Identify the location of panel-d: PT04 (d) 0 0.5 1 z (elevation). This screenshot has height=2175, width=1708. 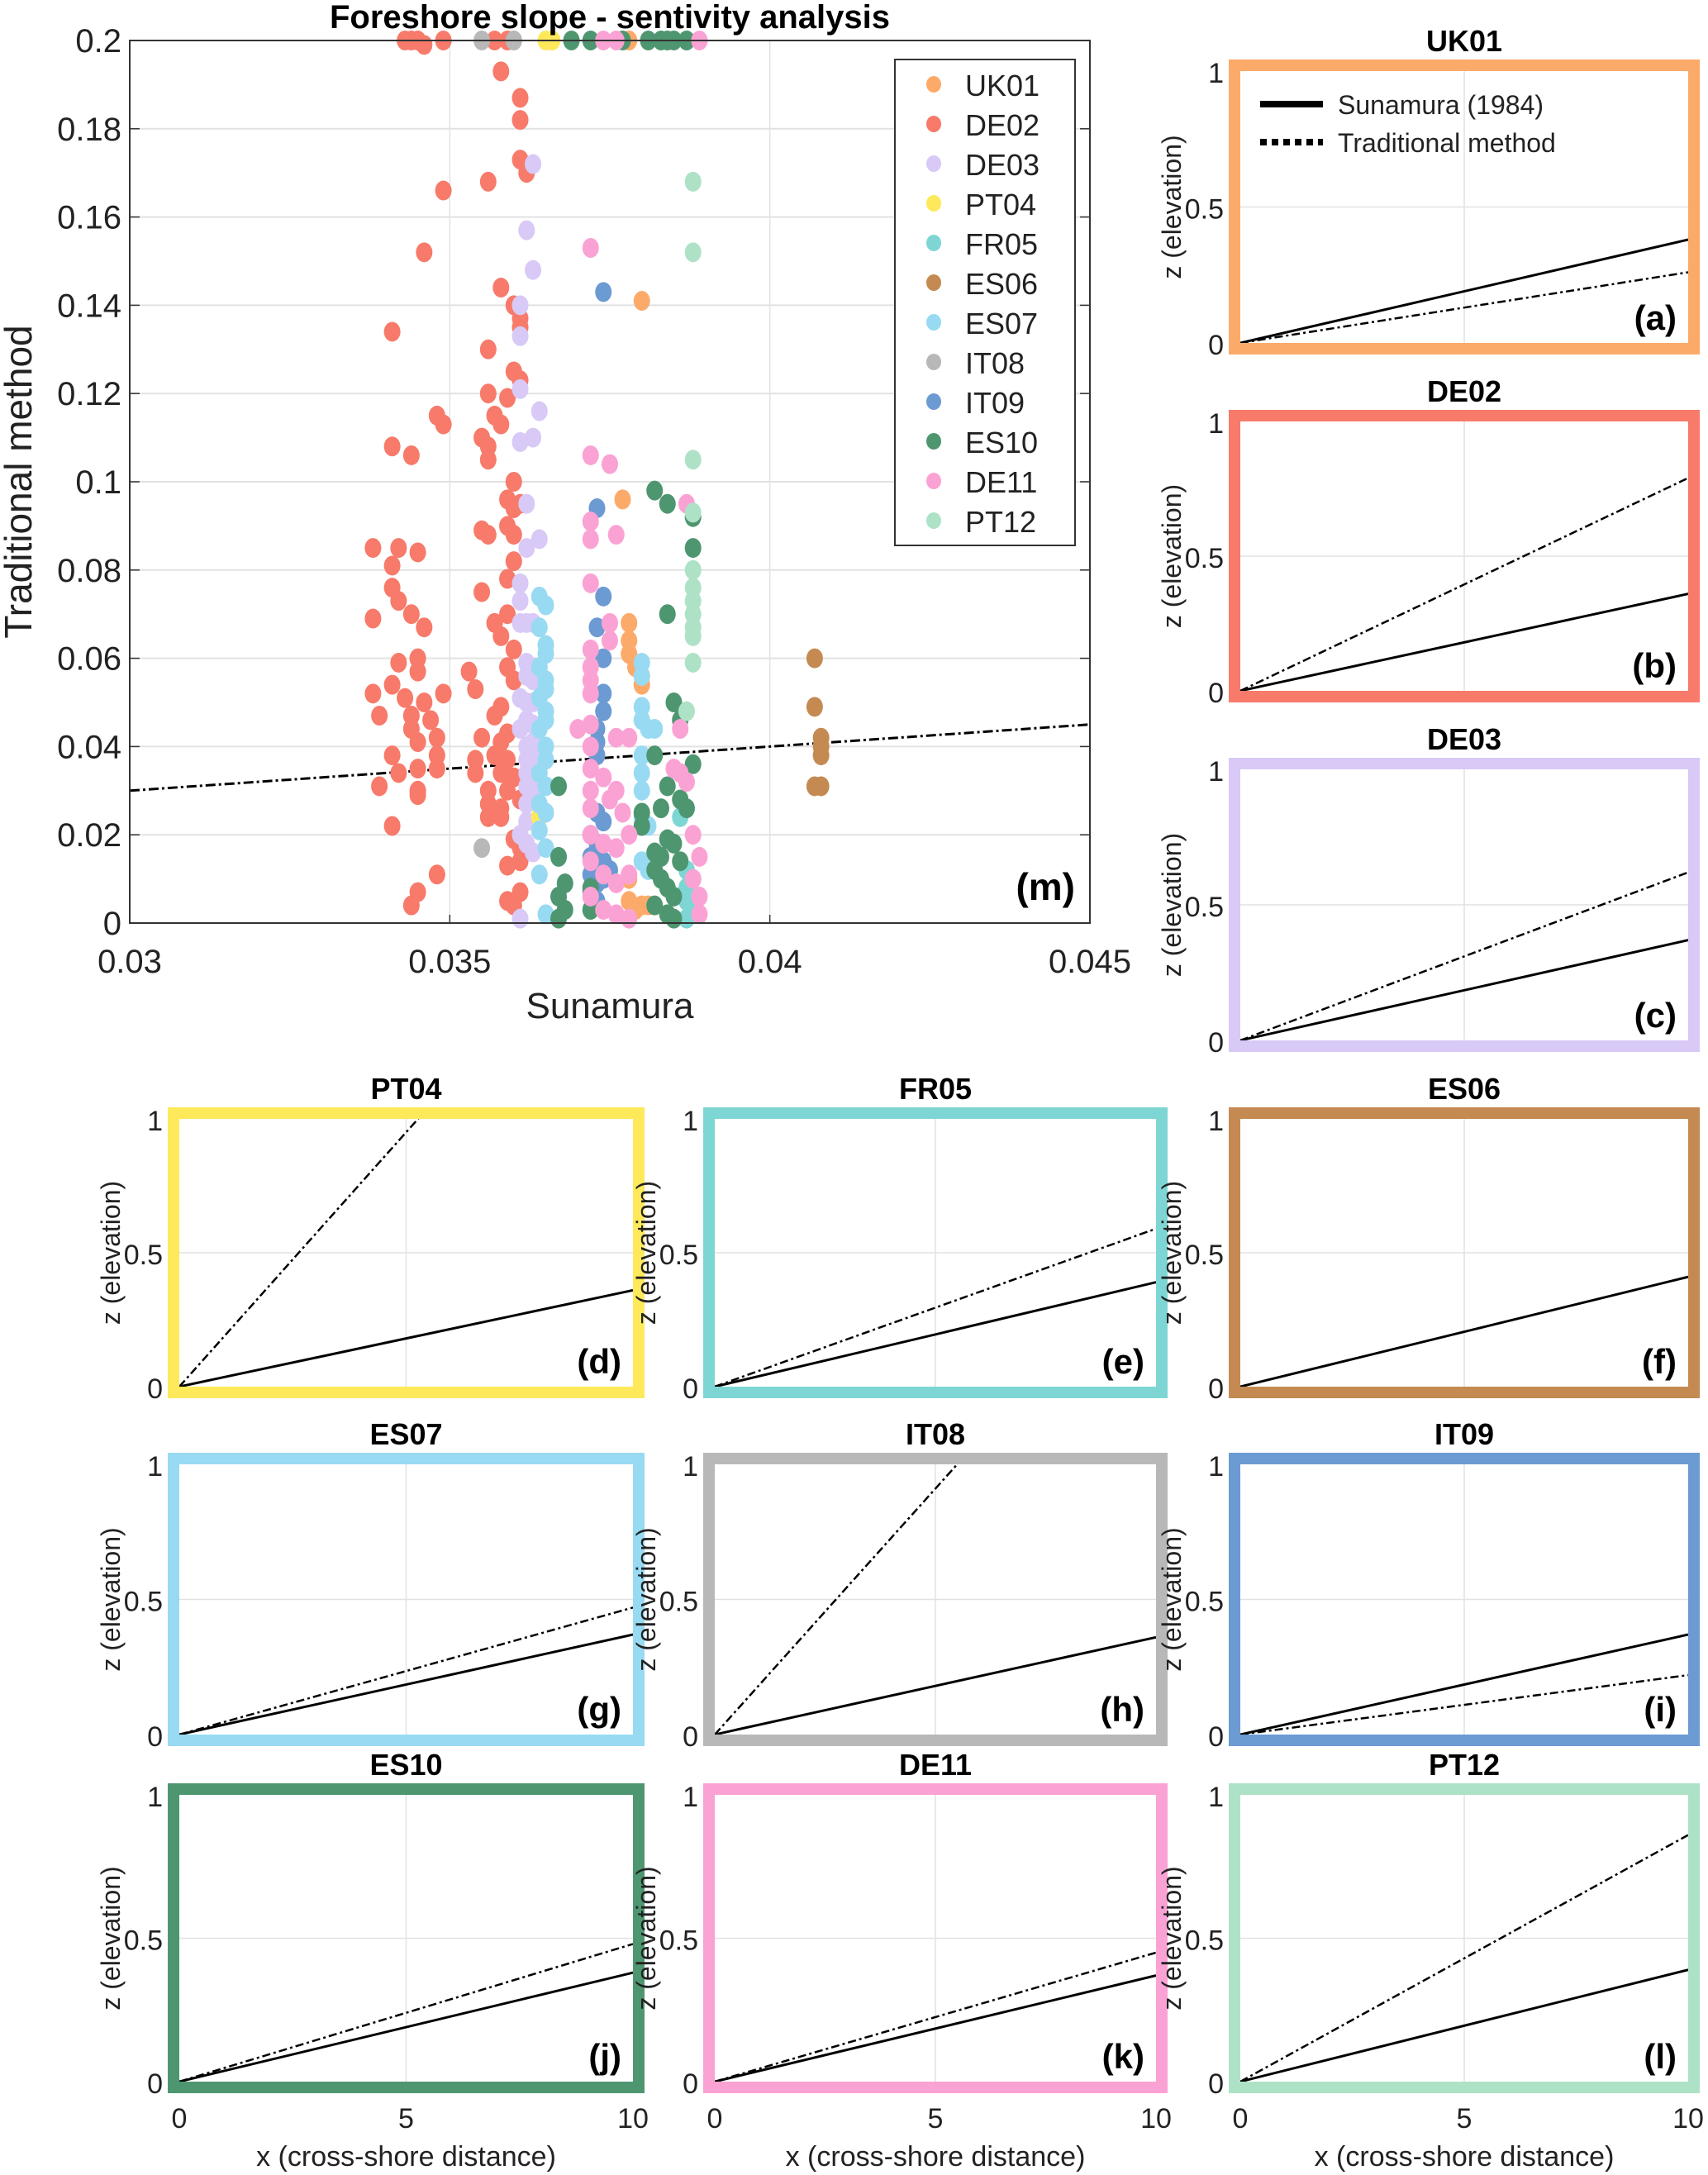
(370, 1238).